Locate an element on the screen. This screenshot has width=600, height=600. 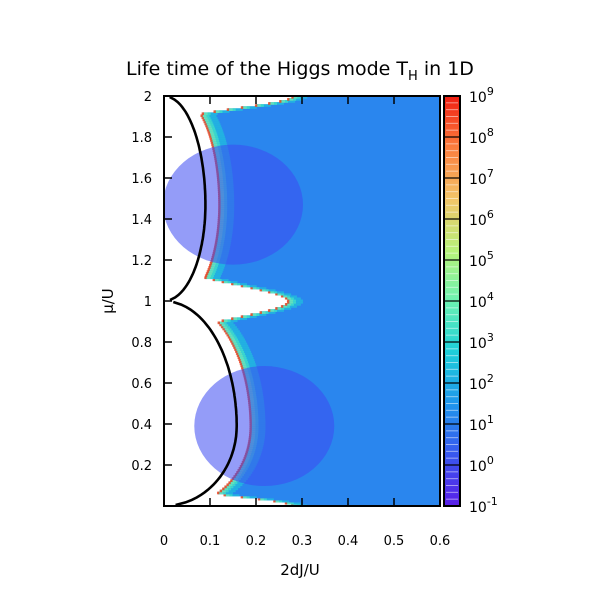
heatmap-lowlife-blob is located at coordinates (264, 426).